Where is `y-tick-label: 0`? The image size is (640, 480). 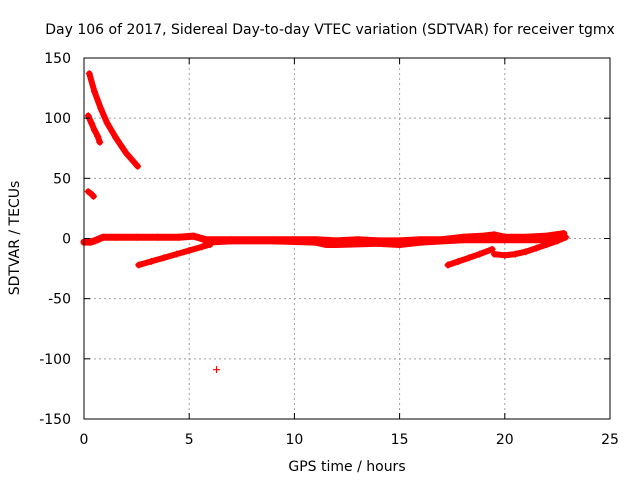
y-tick-label: 0 is located at coordinates (66, 240).